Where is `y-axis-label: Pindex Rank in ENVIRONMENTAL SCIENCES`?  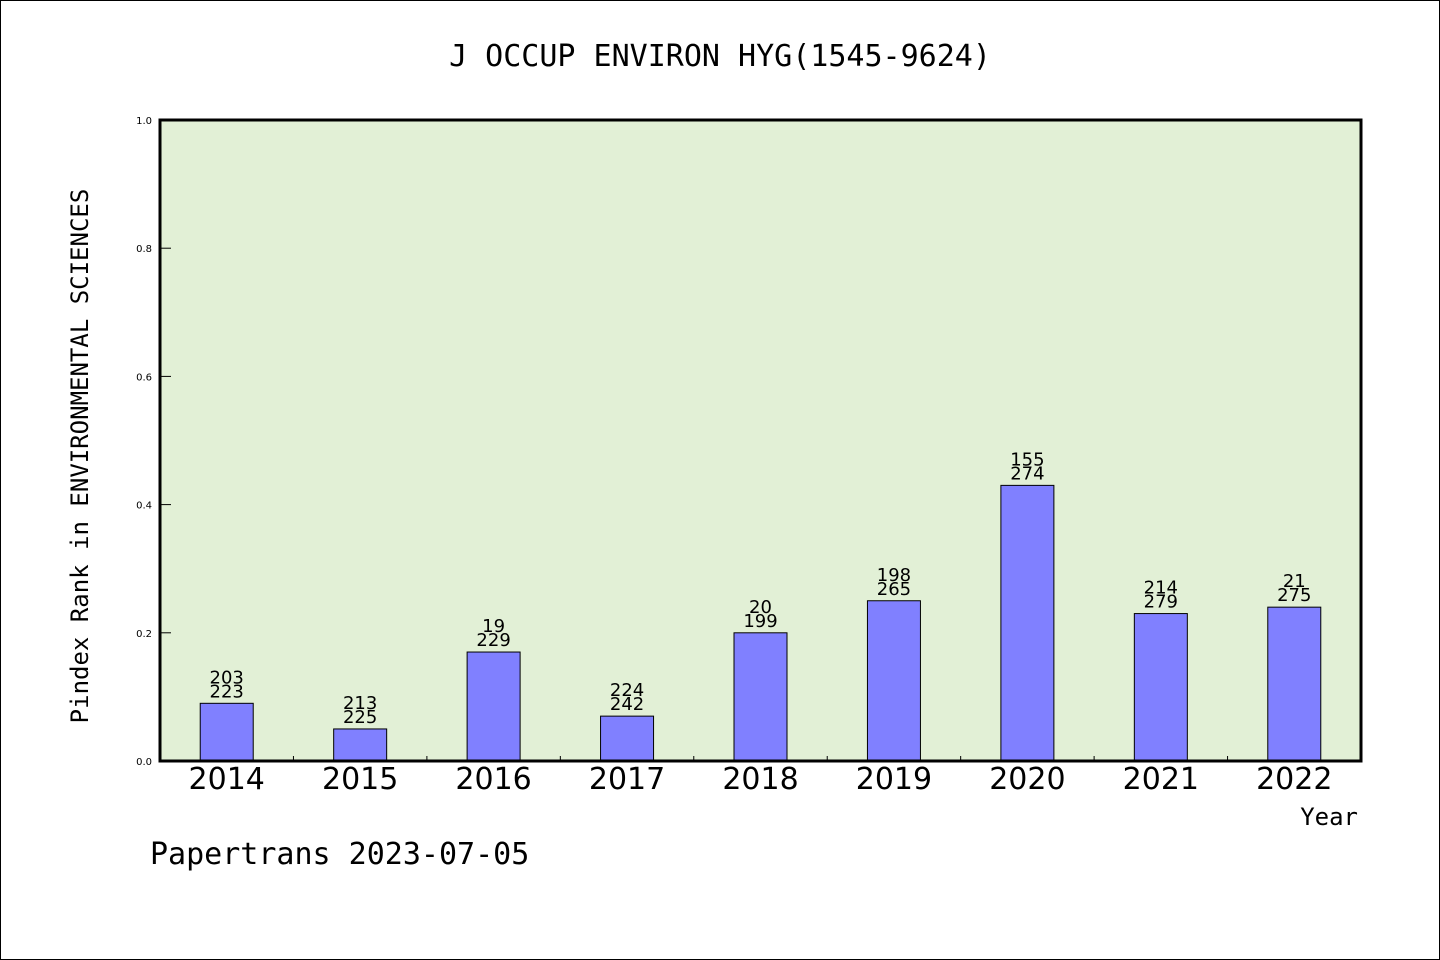 y-axis-label: Pindex Rank in ENVIRONMENTAL SCIENCES is located at coordinates (80, 456).